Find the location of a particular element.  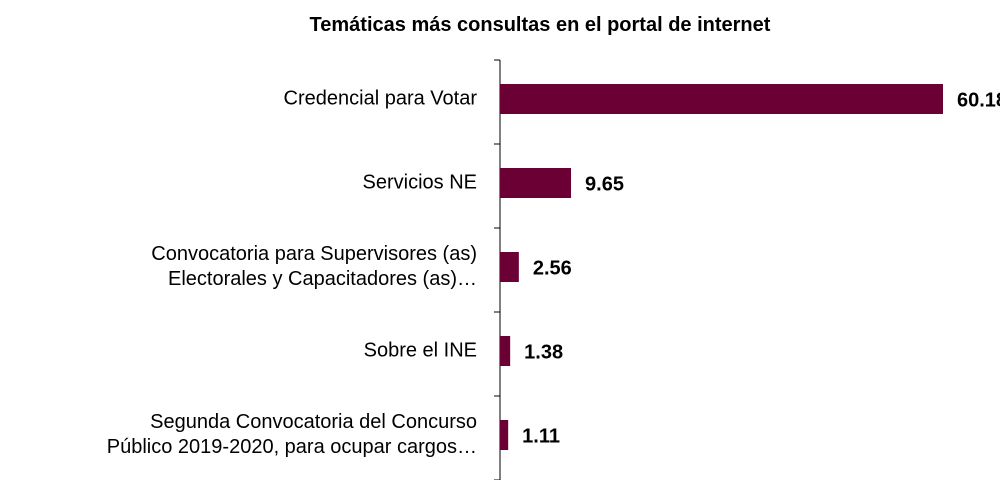

value-label: 1.38 is located at coordinates (544, 352).